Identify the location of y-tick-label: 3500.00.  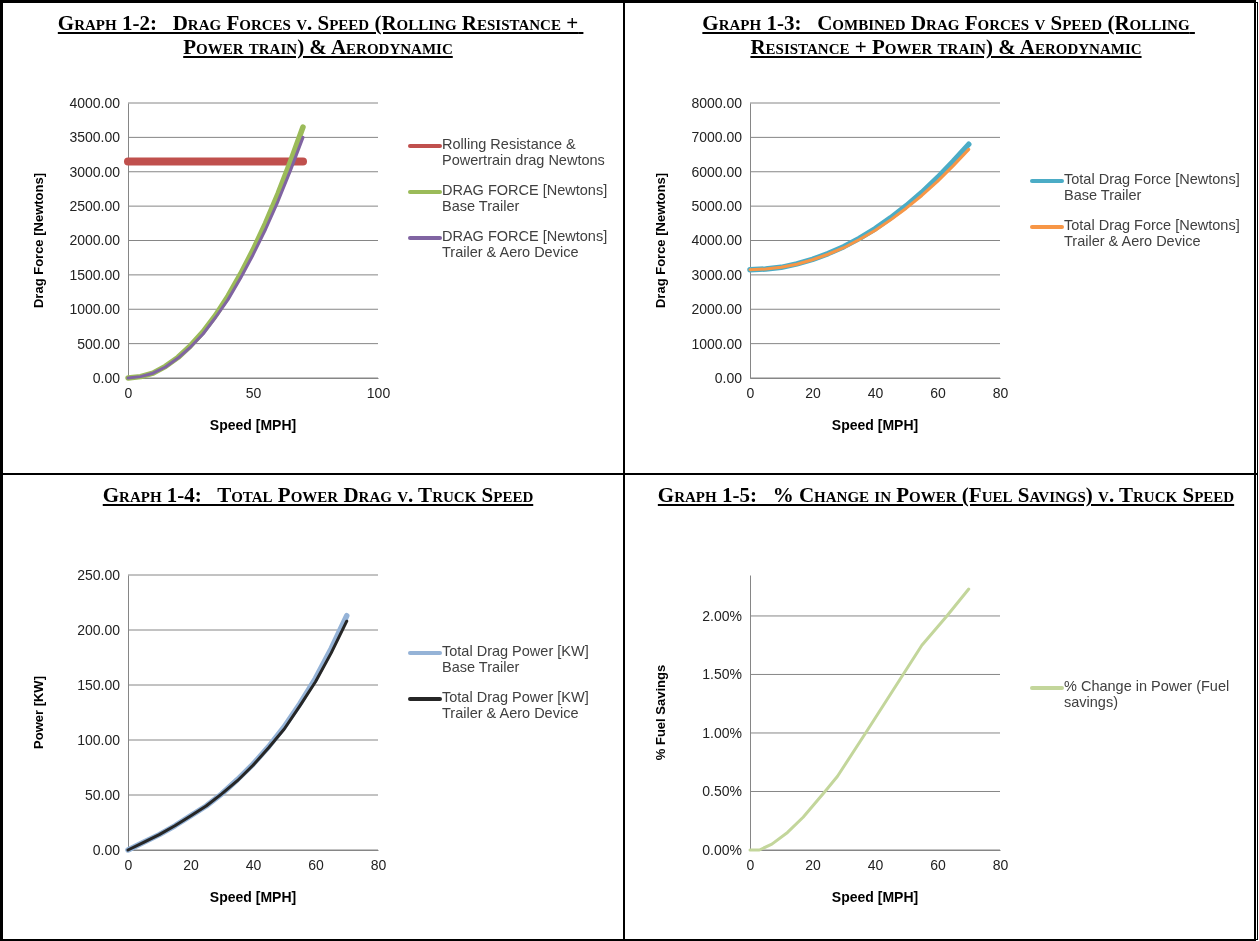
(95, 137).